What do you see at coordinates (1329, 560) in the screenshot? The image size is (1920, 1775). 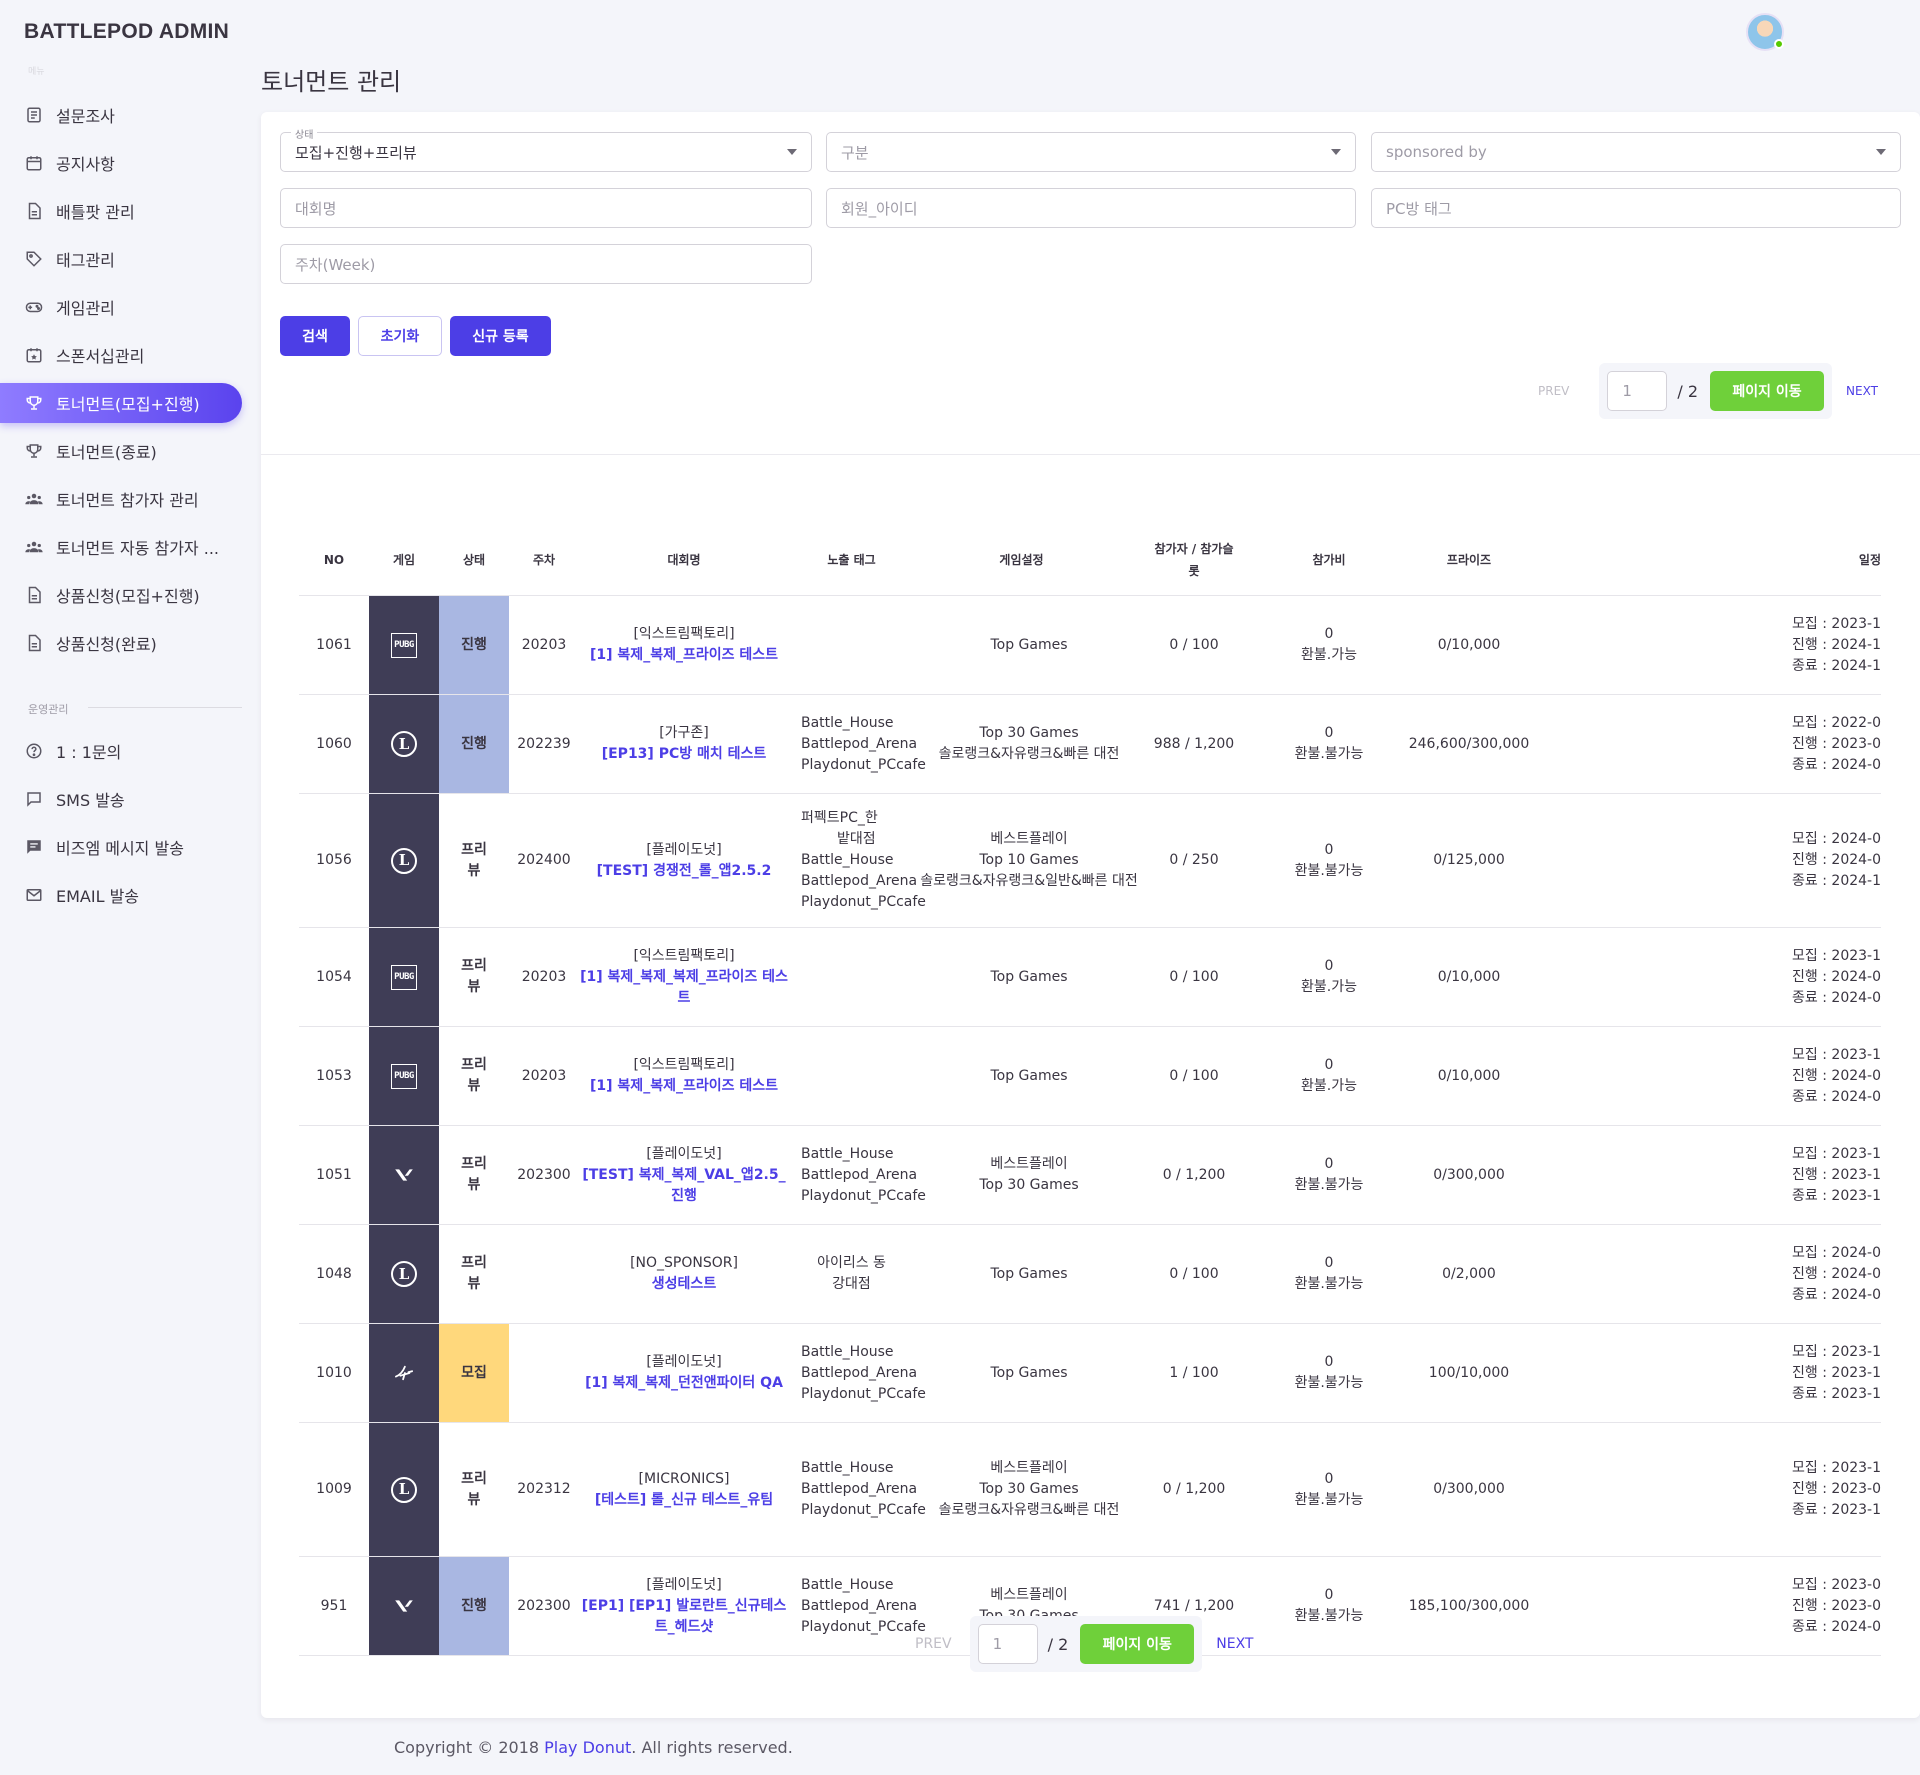 I see `col-fee: 참가비` at bounding box center [1329, 560].